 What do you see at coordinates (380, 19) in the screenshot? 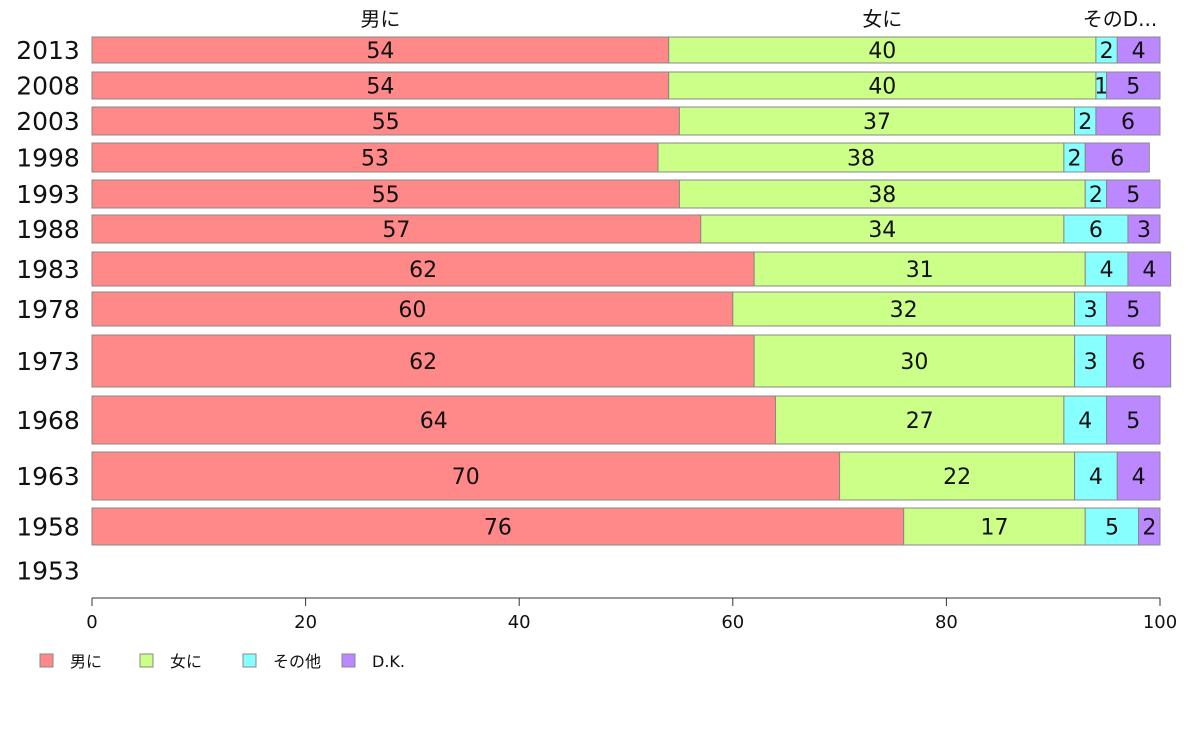
I see `top-series-label: 男に` at bounding box center [380, 19].